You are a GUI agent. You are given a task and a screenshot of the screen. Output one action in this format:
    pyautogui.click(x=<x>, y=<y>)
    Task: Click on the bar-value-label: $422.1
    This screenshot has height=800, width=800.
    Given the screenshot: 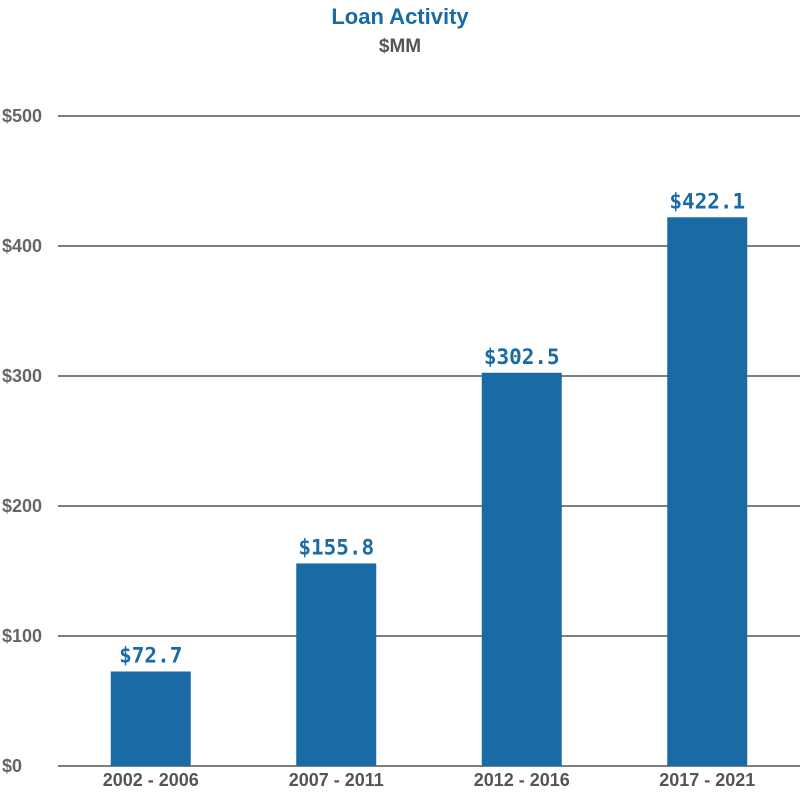 What is the action you would take?
    pyautogui.click(x=707, y=201)
    